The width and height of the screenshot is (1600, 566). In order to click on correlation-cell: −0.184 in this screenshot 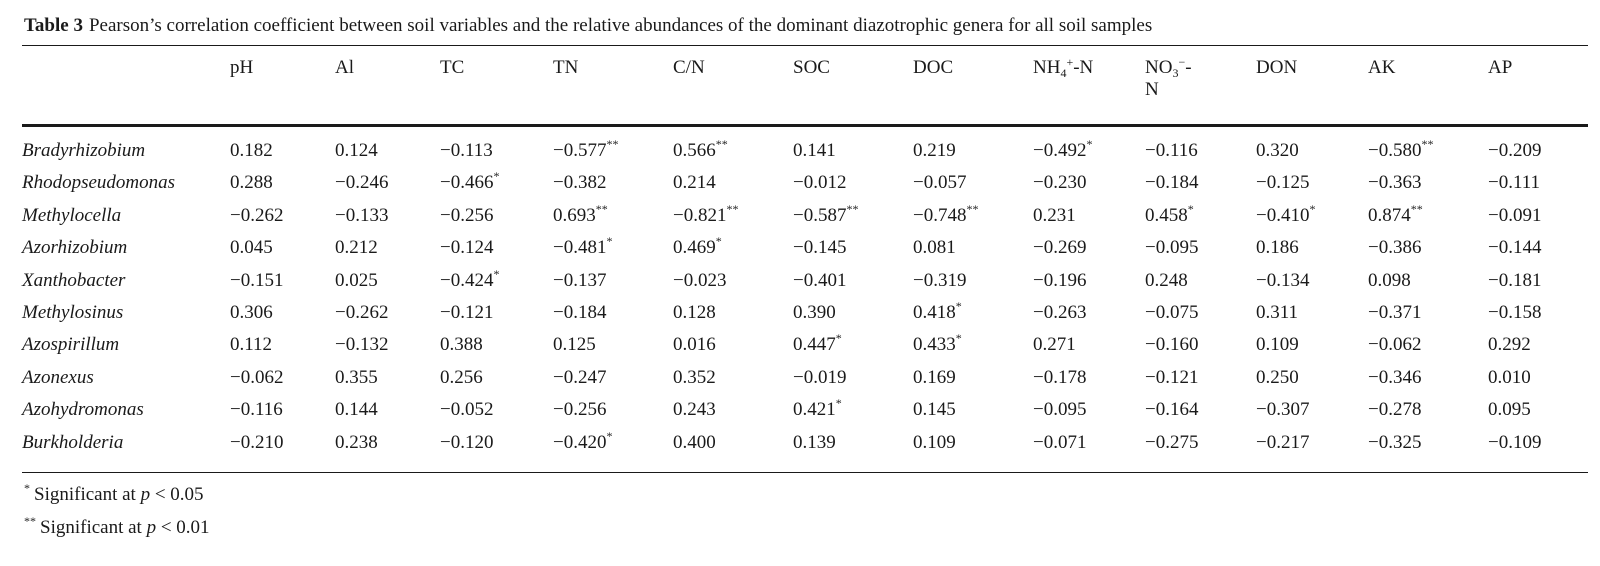, I will do `click(613, 318)`.